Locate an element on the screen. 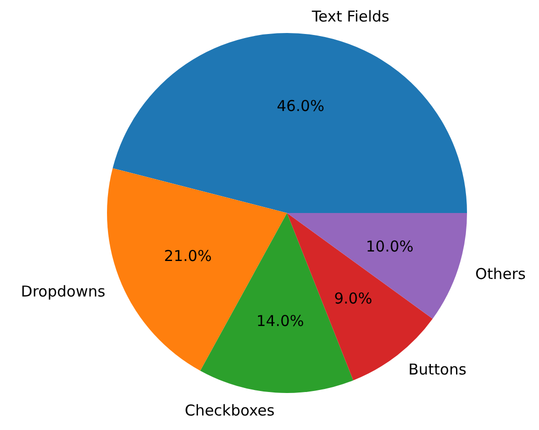 The width and height of the screenshot is (539, 430). data-label: 46.0% is located at coordinates (300, 105).